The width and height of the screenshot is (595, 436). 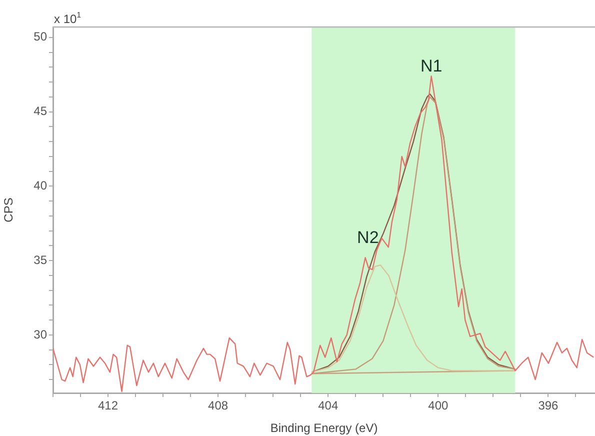 What do you see at coordinates (41, 111) in the screenshot?
I see `y-tick-label: 45` at bounding box center [41, 111].